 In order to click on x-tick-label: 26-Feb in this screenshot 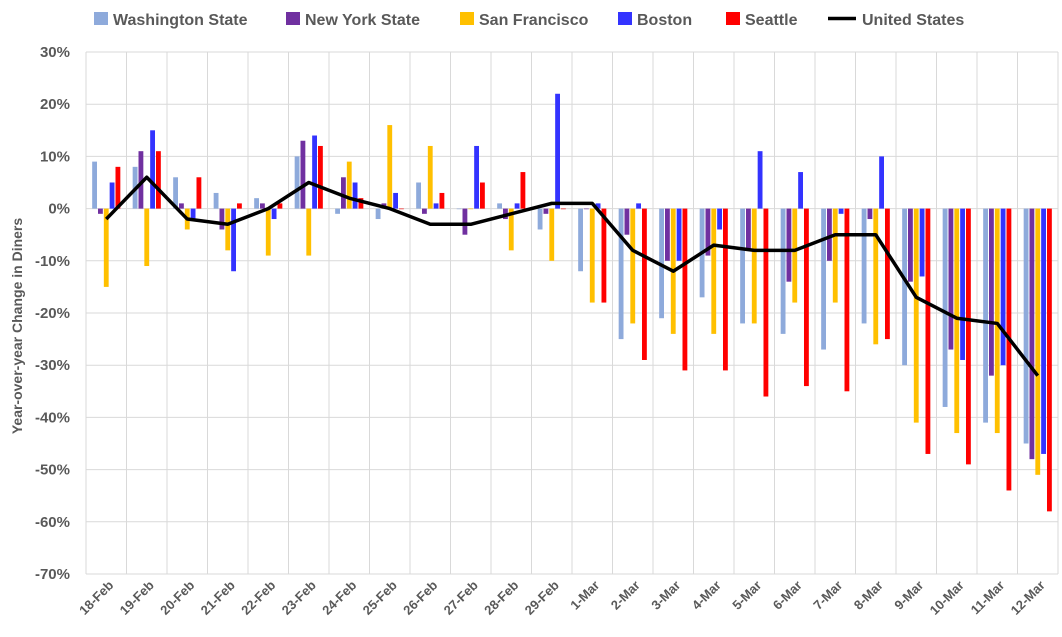, I will do `click(420, 597)`.